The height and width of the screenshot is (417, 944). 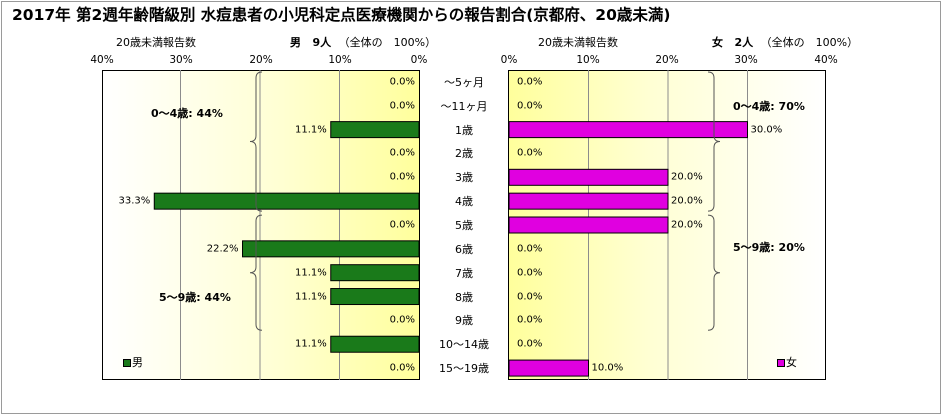 What do you see at coordinates (464, 297) in the screenshot?
I see `category-label: 8歳` at bounding box center [464, 297].